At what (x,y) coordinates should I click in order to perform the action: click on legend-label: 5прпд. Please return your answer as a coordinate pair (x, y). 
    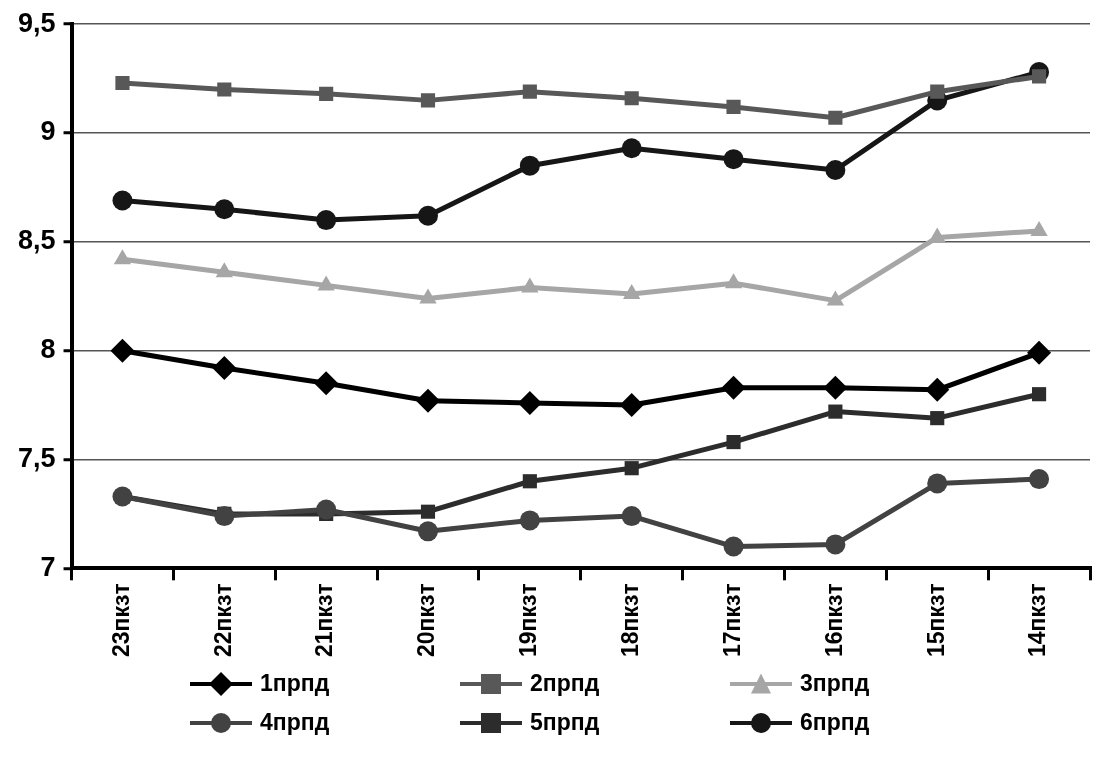
    Looking at the image, I should click on (565, 722).